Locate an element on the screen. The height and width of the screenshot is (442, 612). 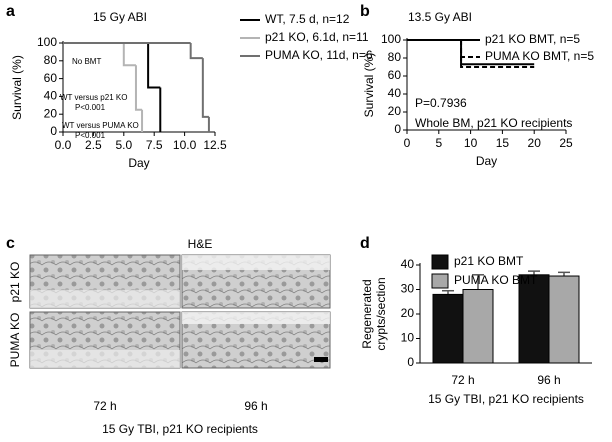
x-tick-label: 20 is located at coordinates (535, 143).